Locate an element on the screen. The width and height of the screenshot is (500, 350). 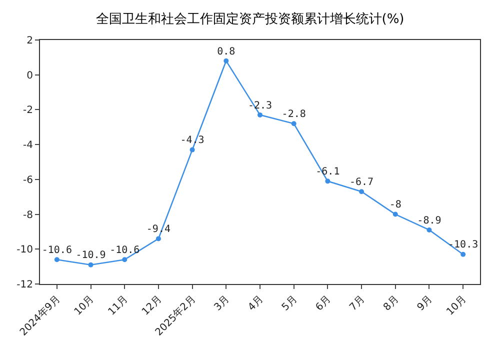
chart-title: 全国卫生和社会工作固定资产投资额累计增长统计(%) is located at coordinates (250, 20).